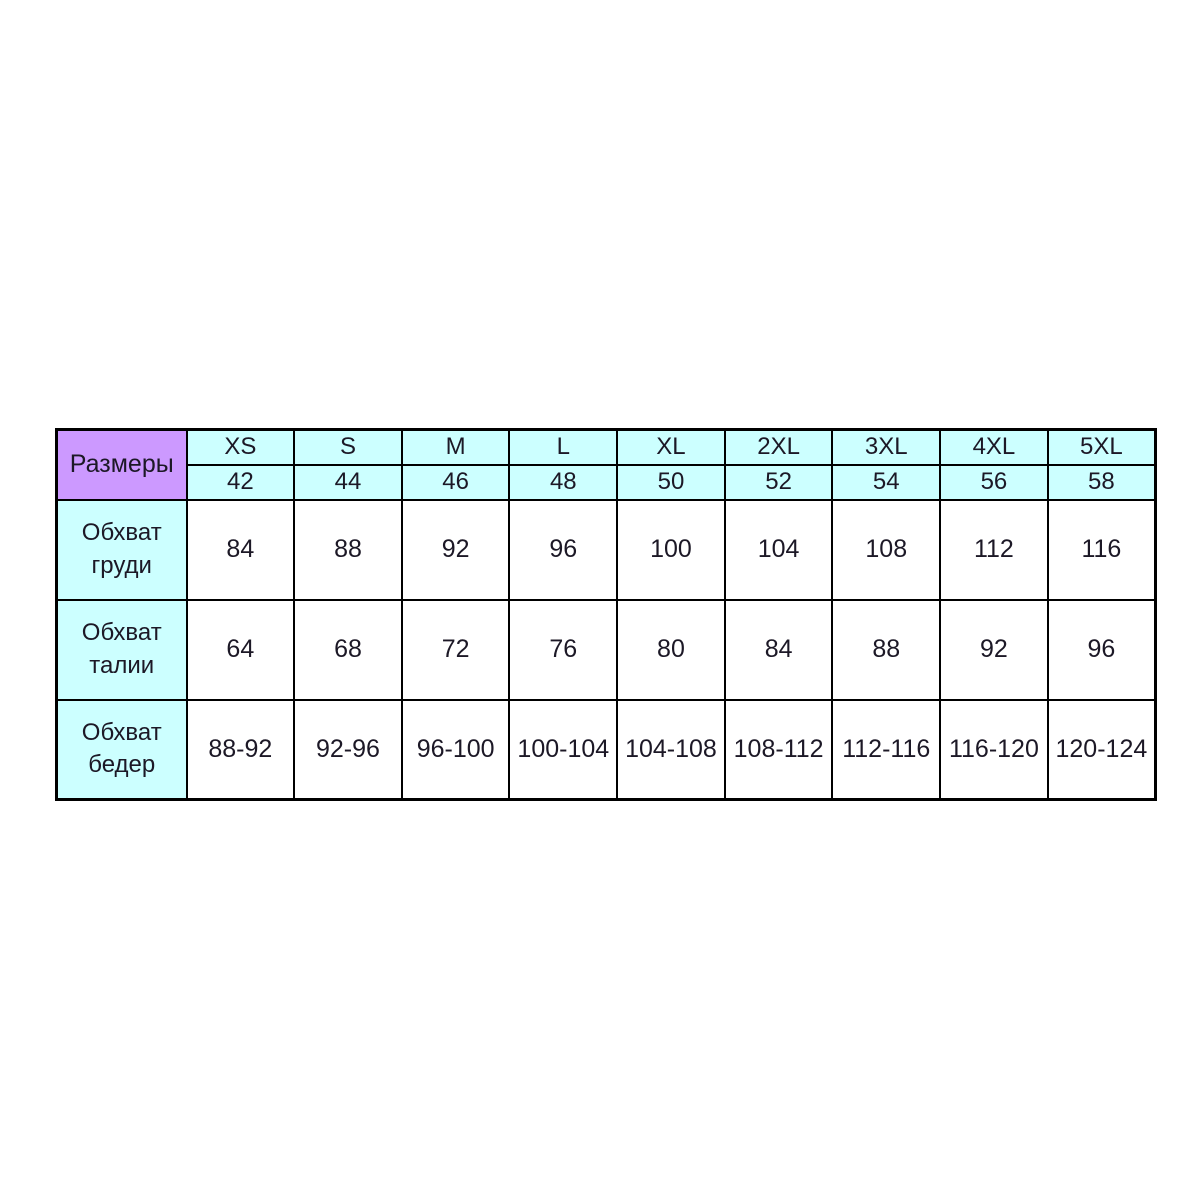 The image size is (1200, 1200). I want to click on hips-value-5xl: 120-124, so click(1101, 749).